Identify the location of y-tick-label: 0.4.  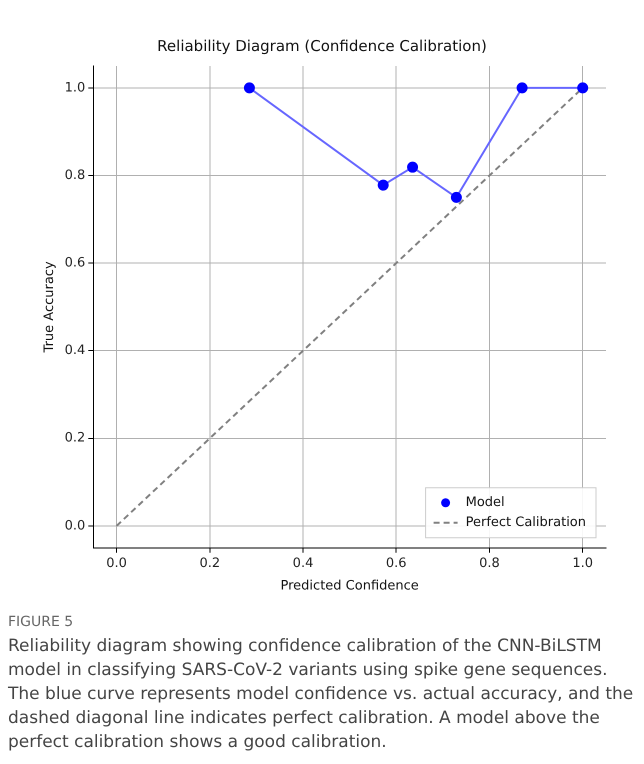
(75, 350).